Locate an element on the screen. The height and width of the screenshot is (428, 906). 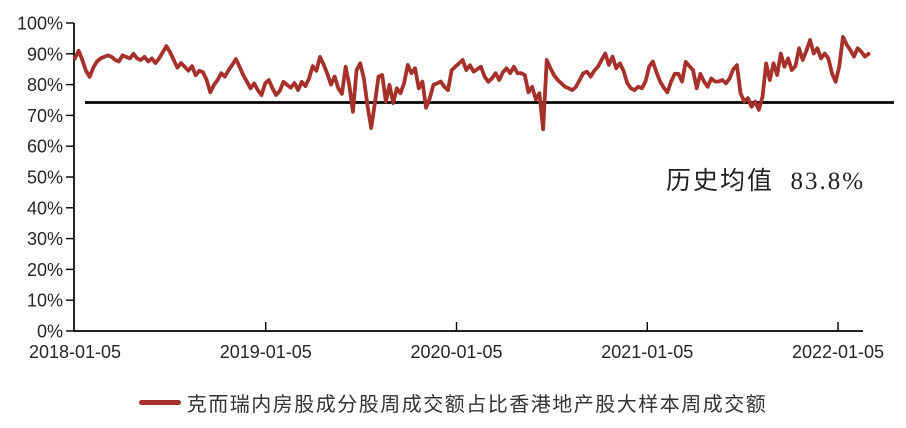
mean-annotation: 历史均值 83.8% is located at coordinates (766, 181).